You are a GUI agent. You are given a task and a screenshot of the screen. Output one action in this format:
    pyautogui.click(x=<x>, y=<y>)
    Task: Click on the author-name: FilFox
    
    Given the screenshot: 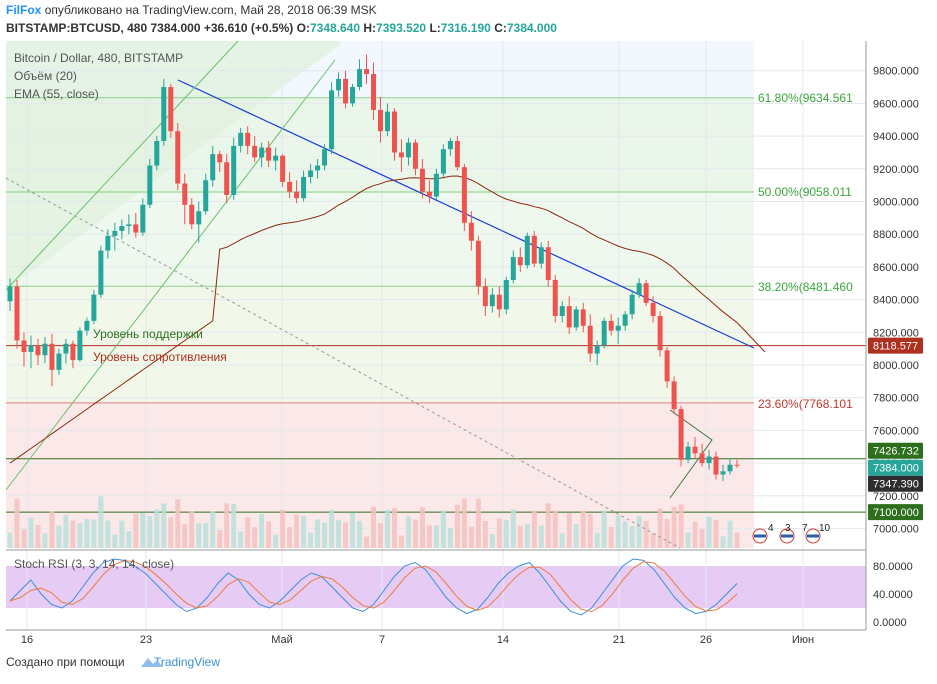 What is the action you would take?
    pyautogui.click(x=24, y=10)
    